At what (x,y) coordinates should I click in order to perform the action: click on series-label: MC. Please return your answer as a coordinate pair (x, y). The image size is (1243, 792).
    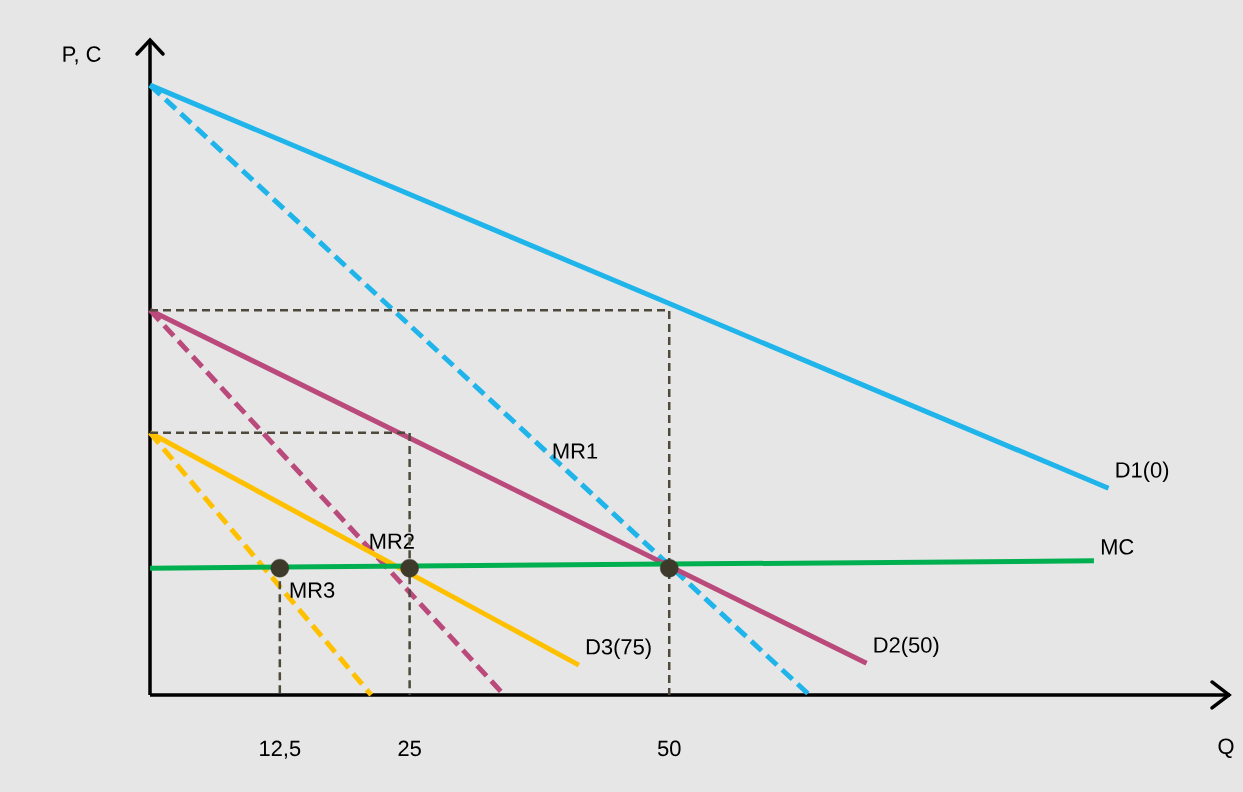
    Looking at the image, I should click on (1117, 547).